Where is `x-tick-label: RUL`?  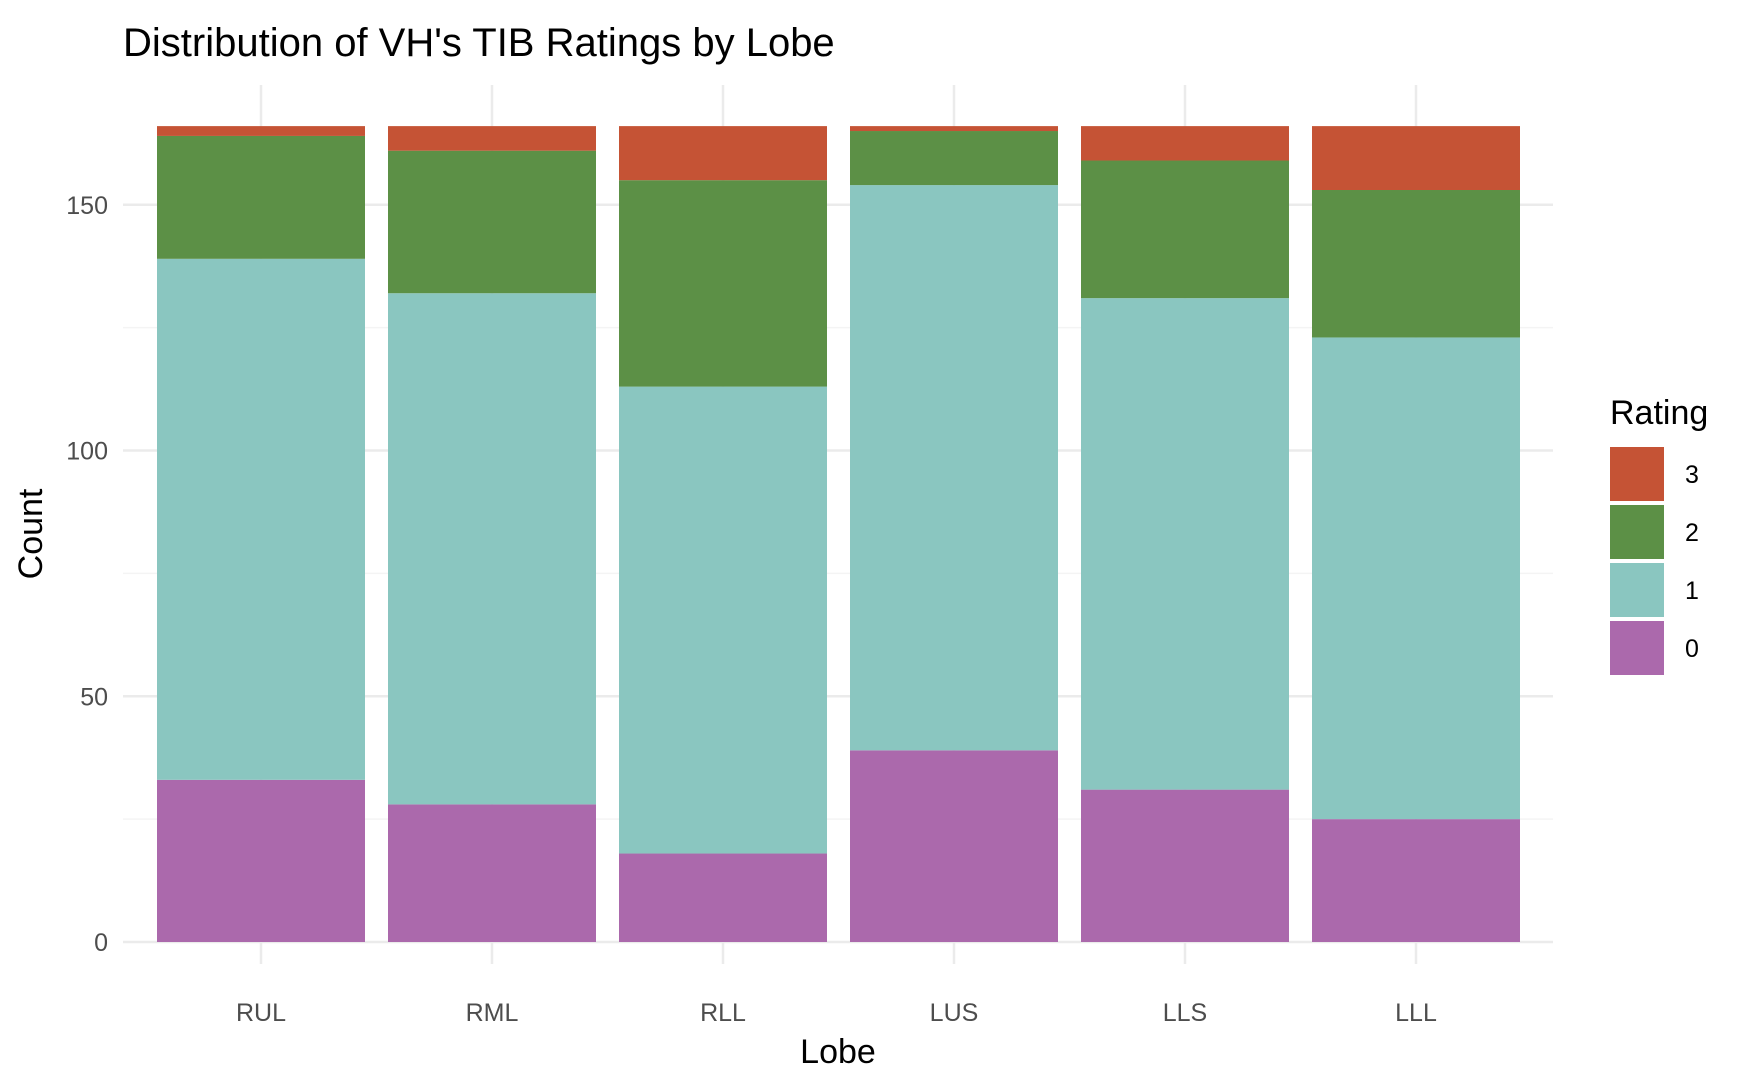 x-tick-label: RUL is located at coordinates (261, 1013).